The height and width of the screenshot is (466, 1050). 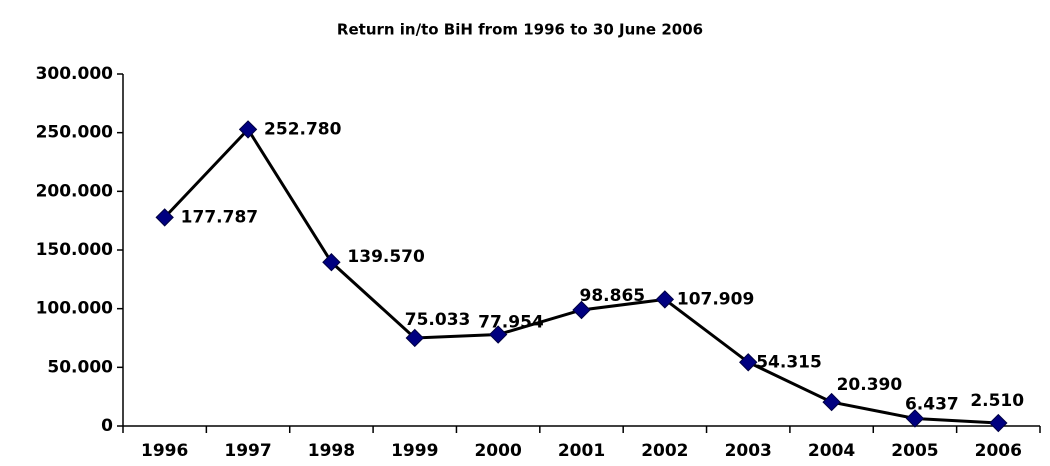 I want to click on x-tick-label: 2006, so click(x=998, y=451).